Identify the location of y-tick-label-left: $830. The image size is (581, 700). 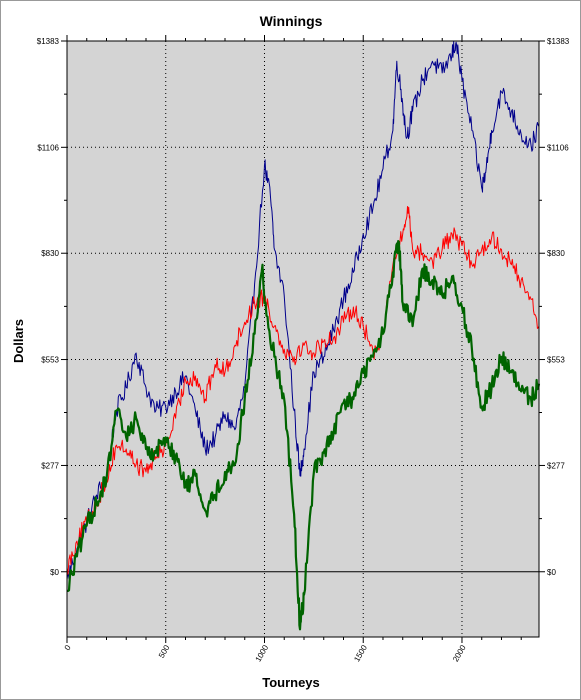
(50, 253).